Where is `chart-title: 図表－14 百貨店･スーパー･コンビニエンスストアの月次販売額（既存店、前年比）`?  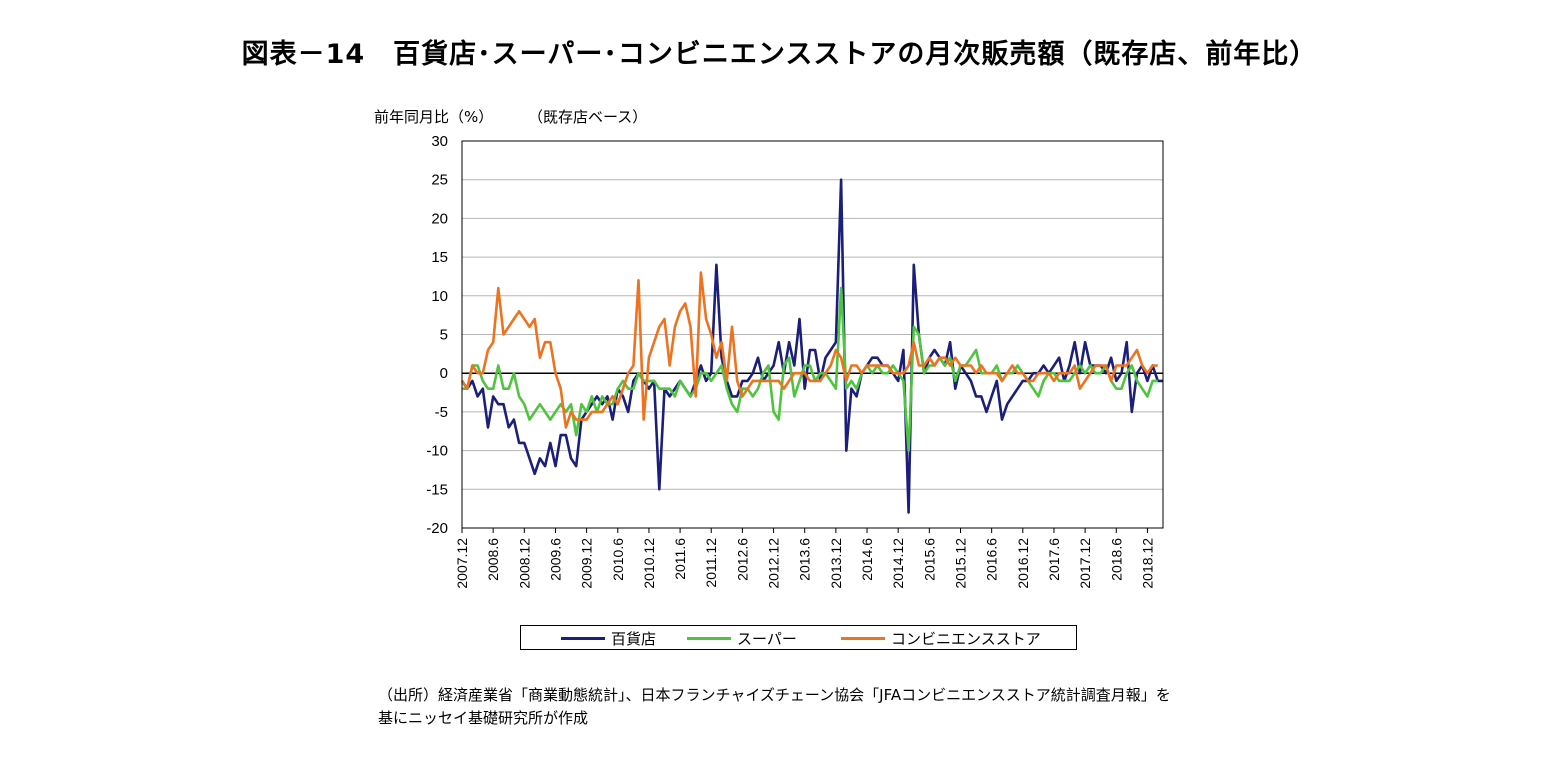
chart-title: 図表－14 百貨店･スーパー･コンビニエンスストアの月次販売額（既存店、前年比） is located at coordinates (779, 54).